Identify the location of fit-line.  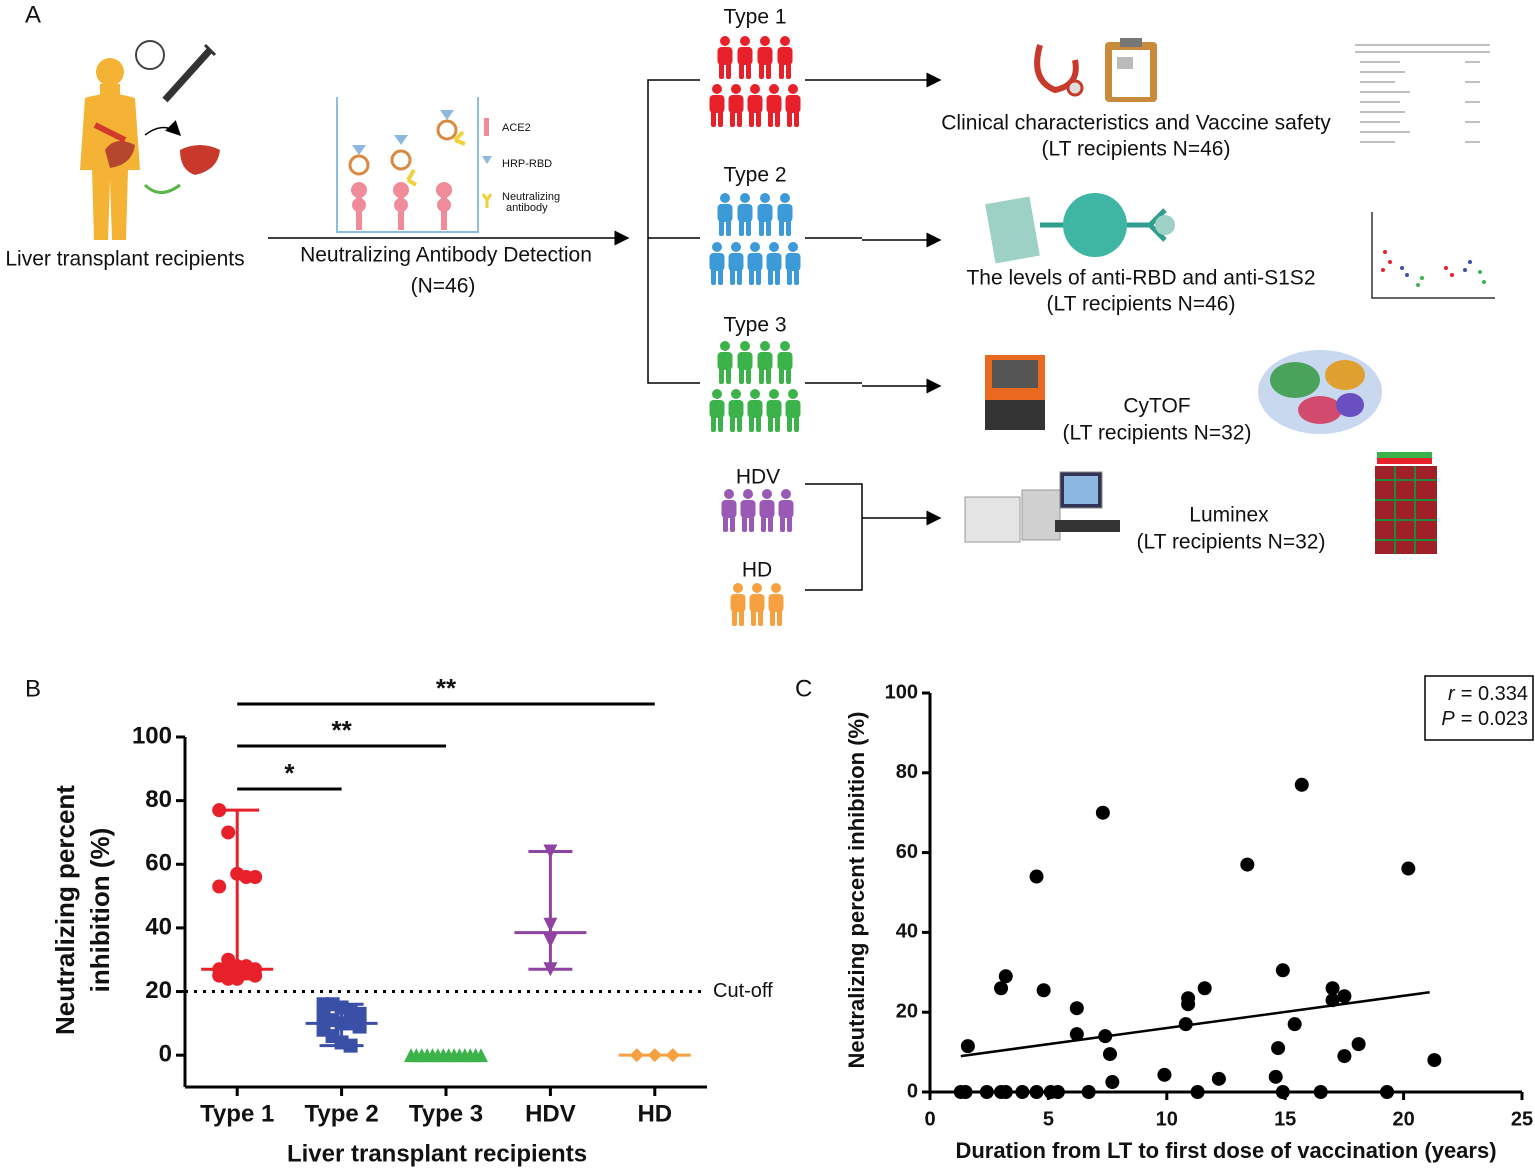
(1195, 1024).